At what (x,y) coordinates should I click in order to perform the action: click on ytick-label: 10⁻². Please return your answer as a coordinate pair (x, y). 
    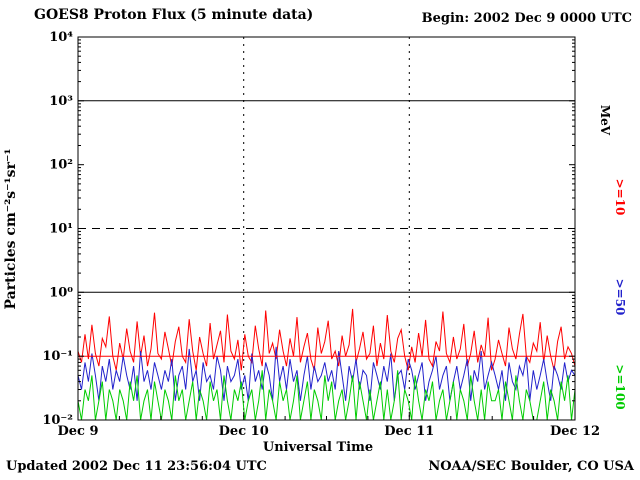
    Looking at the image, I should click on (57, 420).